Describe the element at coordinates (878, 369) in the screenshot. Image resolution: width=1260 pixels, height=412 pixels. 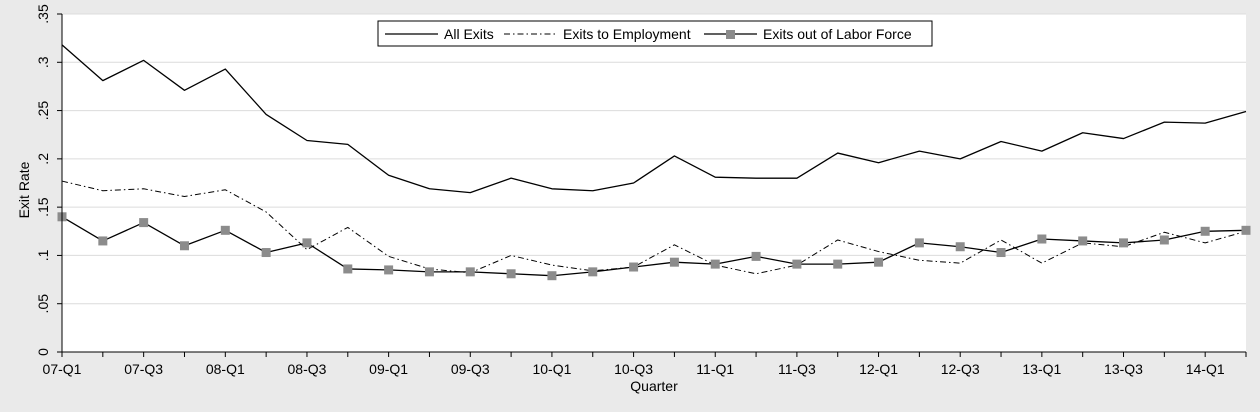
I see `x-tick-label: 12-Q1` at that location.